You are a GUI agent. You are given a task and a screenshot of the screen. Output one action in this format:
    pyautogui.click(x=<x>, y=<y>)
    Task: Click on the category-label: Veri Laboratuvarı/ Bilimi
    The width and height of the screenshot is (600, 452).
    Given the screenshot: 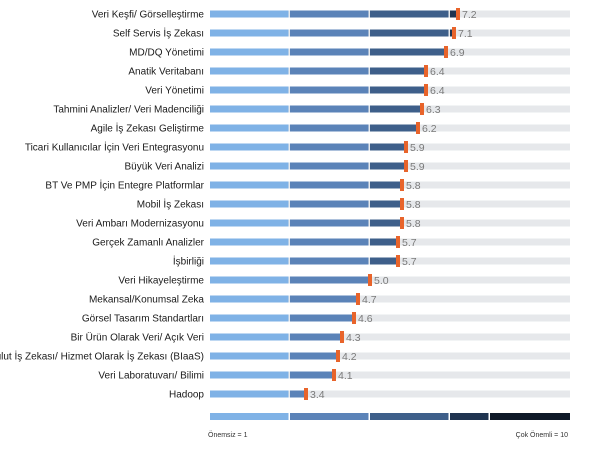 What is the action you would take?
    pyautogui.click(x=151, y=376)
    